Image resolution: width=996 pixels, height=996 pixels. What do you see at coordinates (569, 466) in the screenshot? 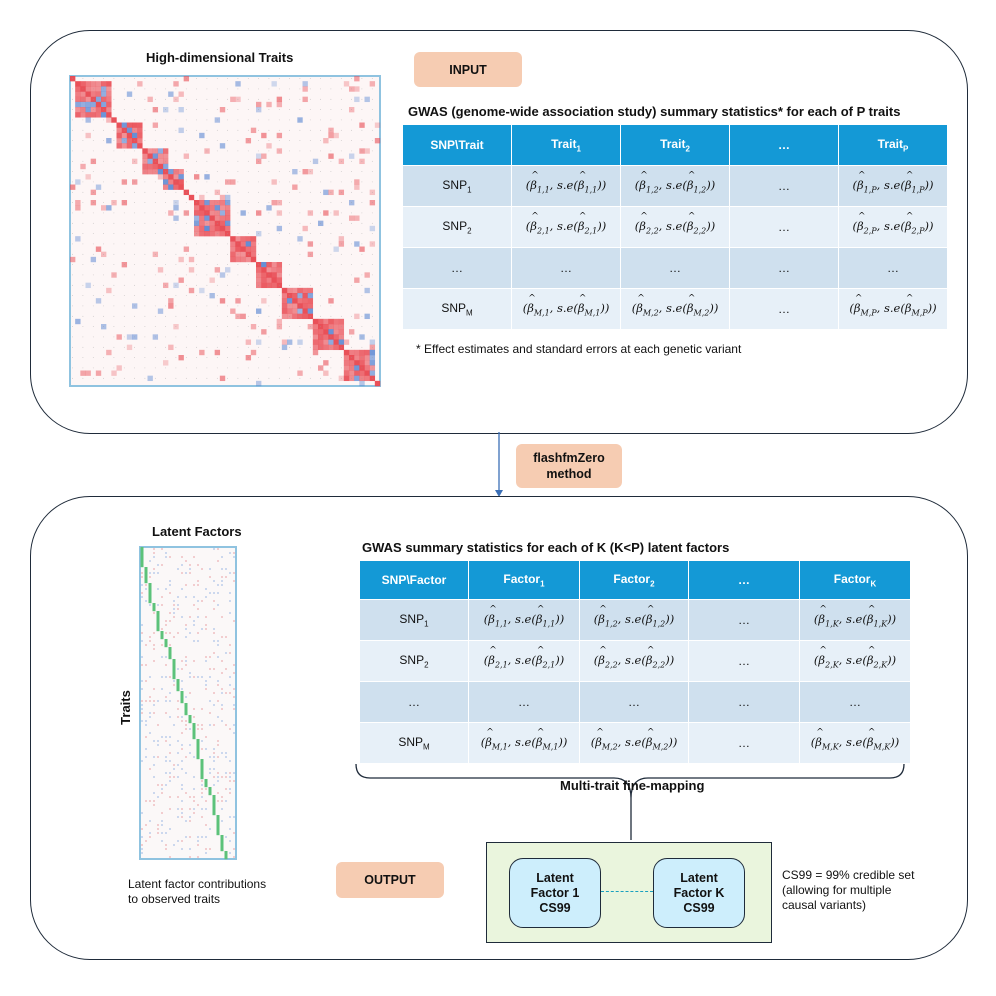
I see `method-label: flashfmZero method` at bounding box center [569, 466].